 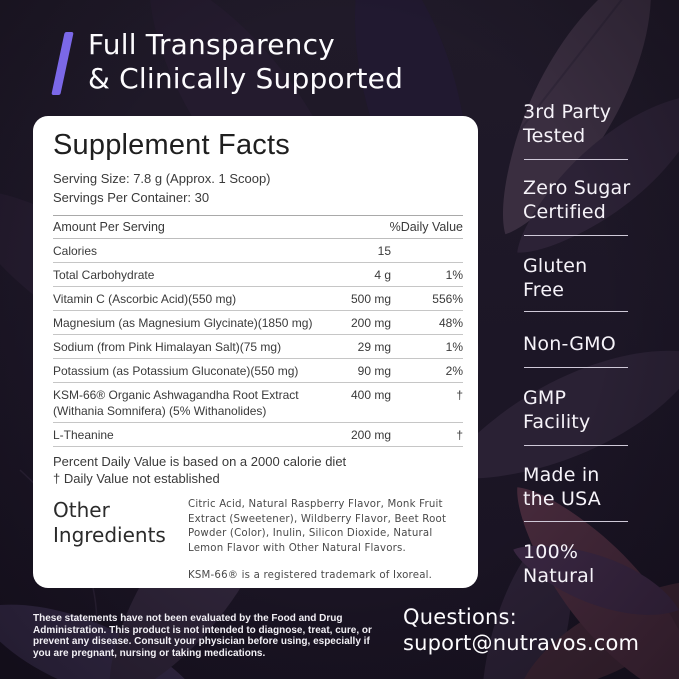 I want to click on badge-100-natural: 100% Natural, so click(x=579, y=564).